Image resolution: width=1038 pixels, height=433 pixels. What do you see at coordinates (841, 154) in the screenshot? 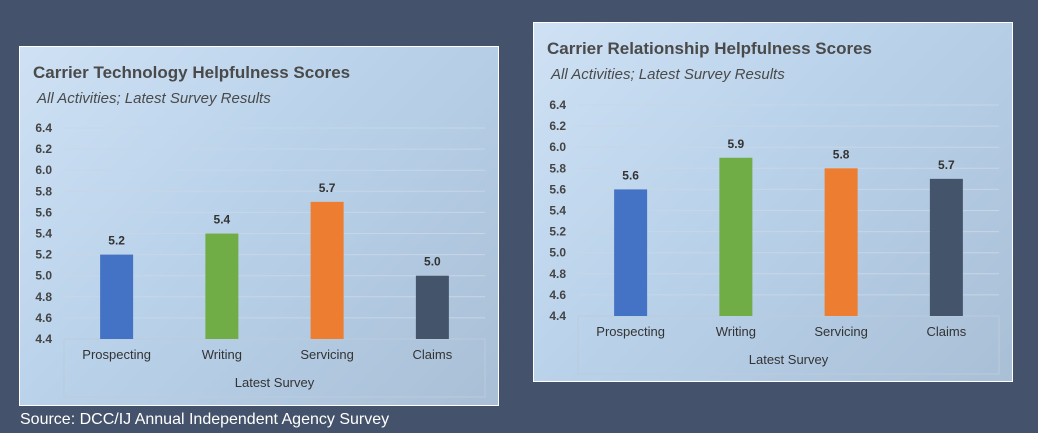
I see `data-label: 5.8` at bounding box center [841, 154].